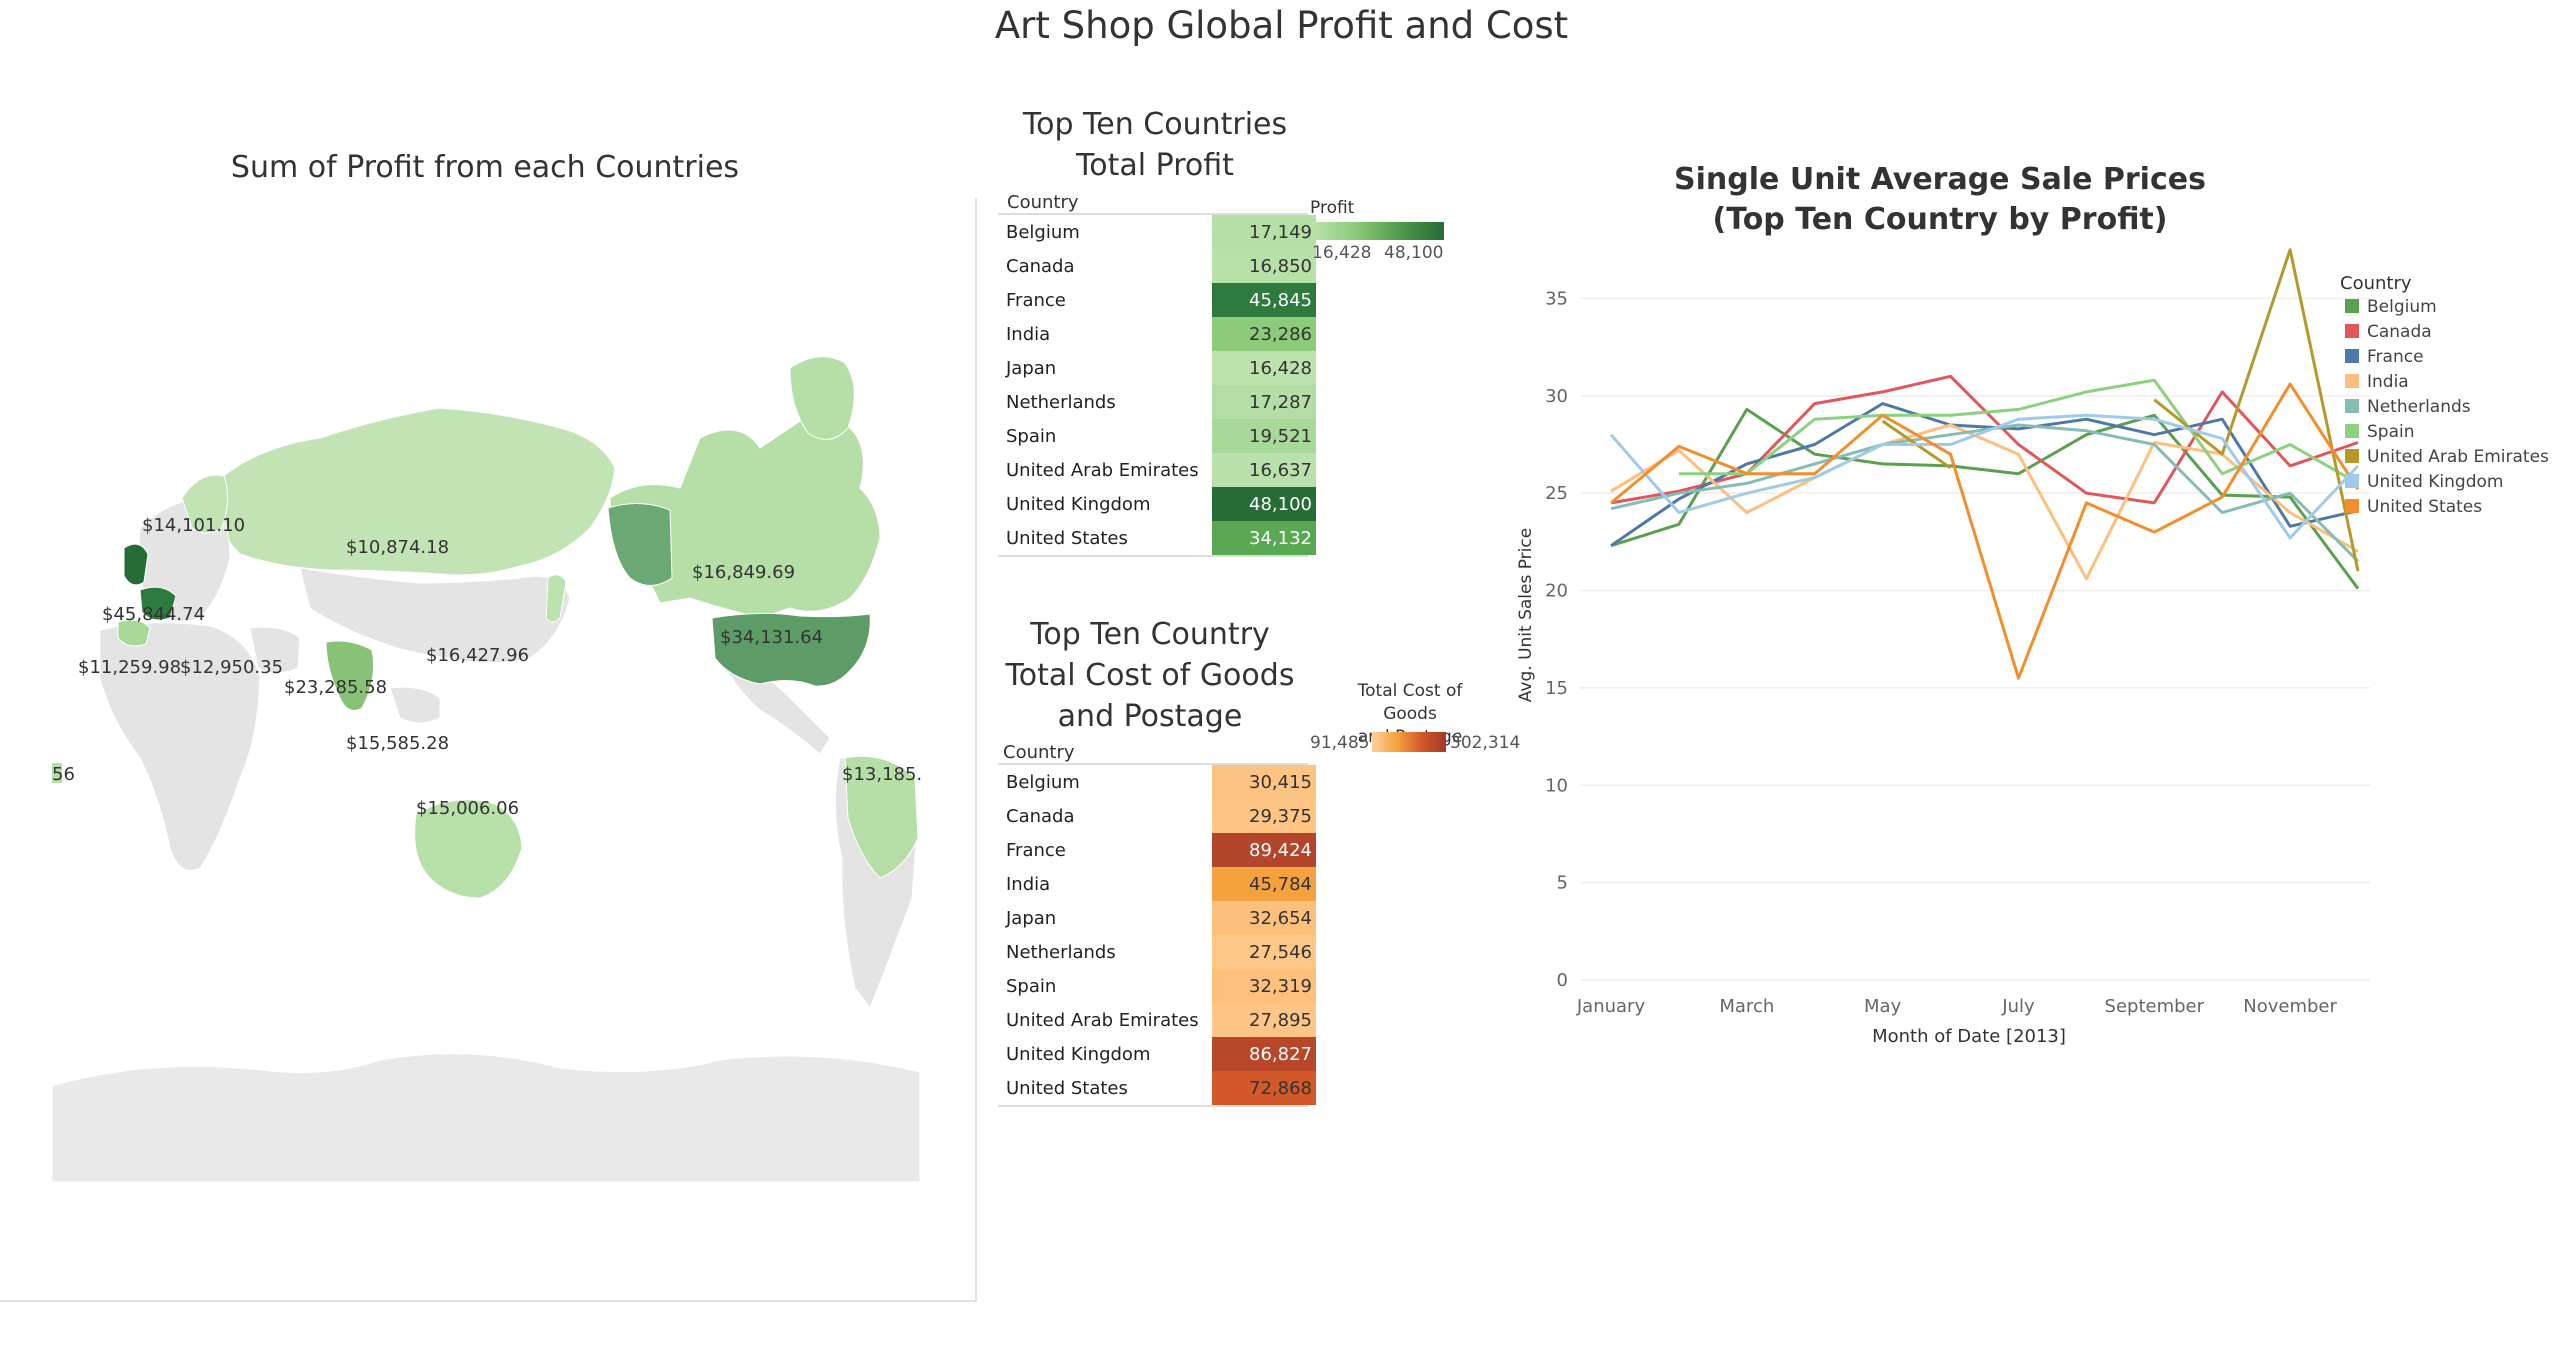 This screenshot has height=1347, width=2563. What do you see at coordinates (1157, 884) in the screenshot?
I see `cost-table-row: India 45,784` at bounding box center [1157, 884].